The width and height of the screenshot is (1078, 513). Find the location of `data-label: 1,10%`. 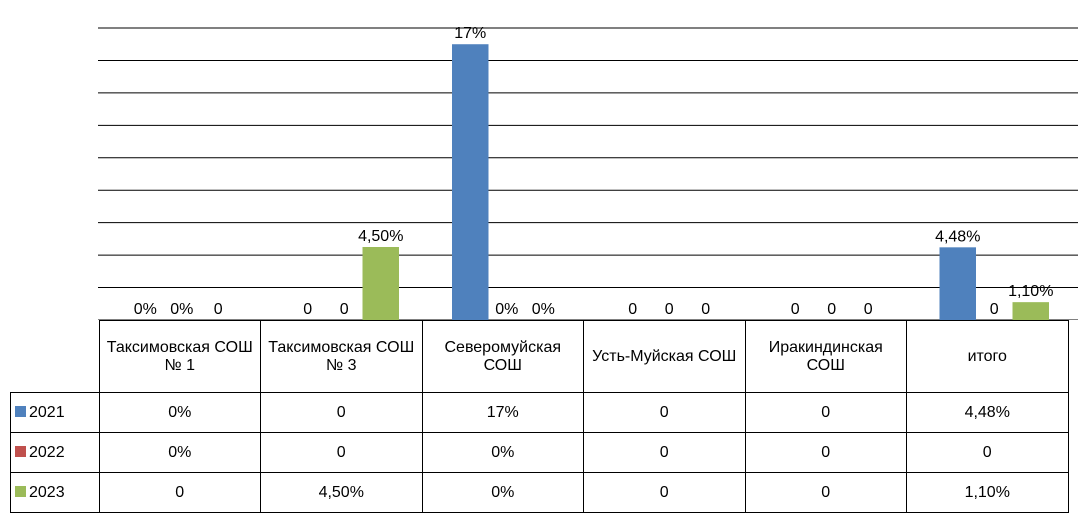

data-label: 1,10% is located at coordinates (1030, 291).